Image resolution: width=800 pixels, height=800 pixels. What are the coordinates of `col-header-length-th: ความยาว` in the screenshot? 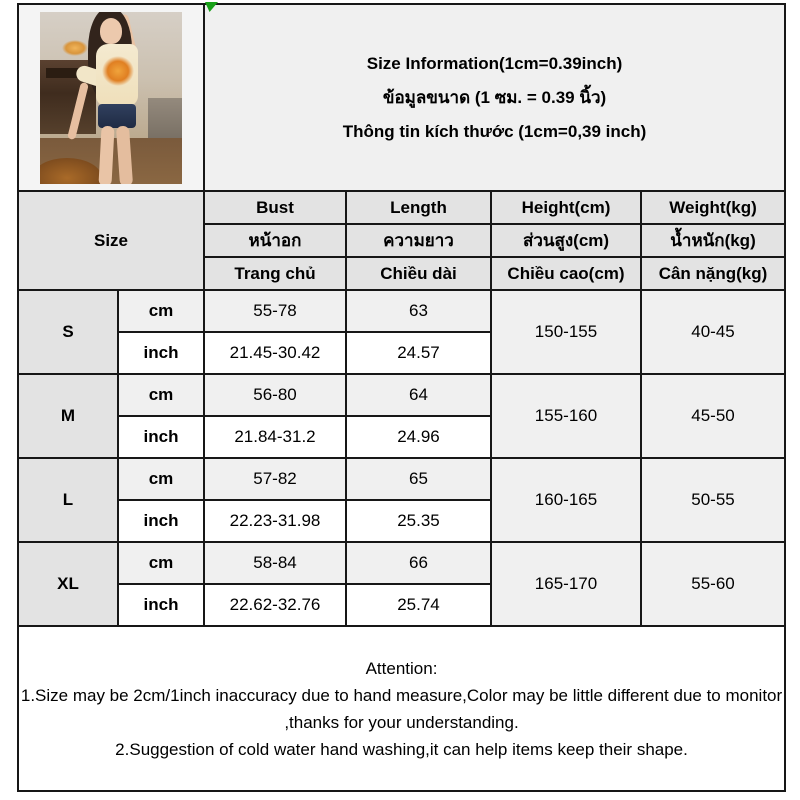 It's located at (418, 240).